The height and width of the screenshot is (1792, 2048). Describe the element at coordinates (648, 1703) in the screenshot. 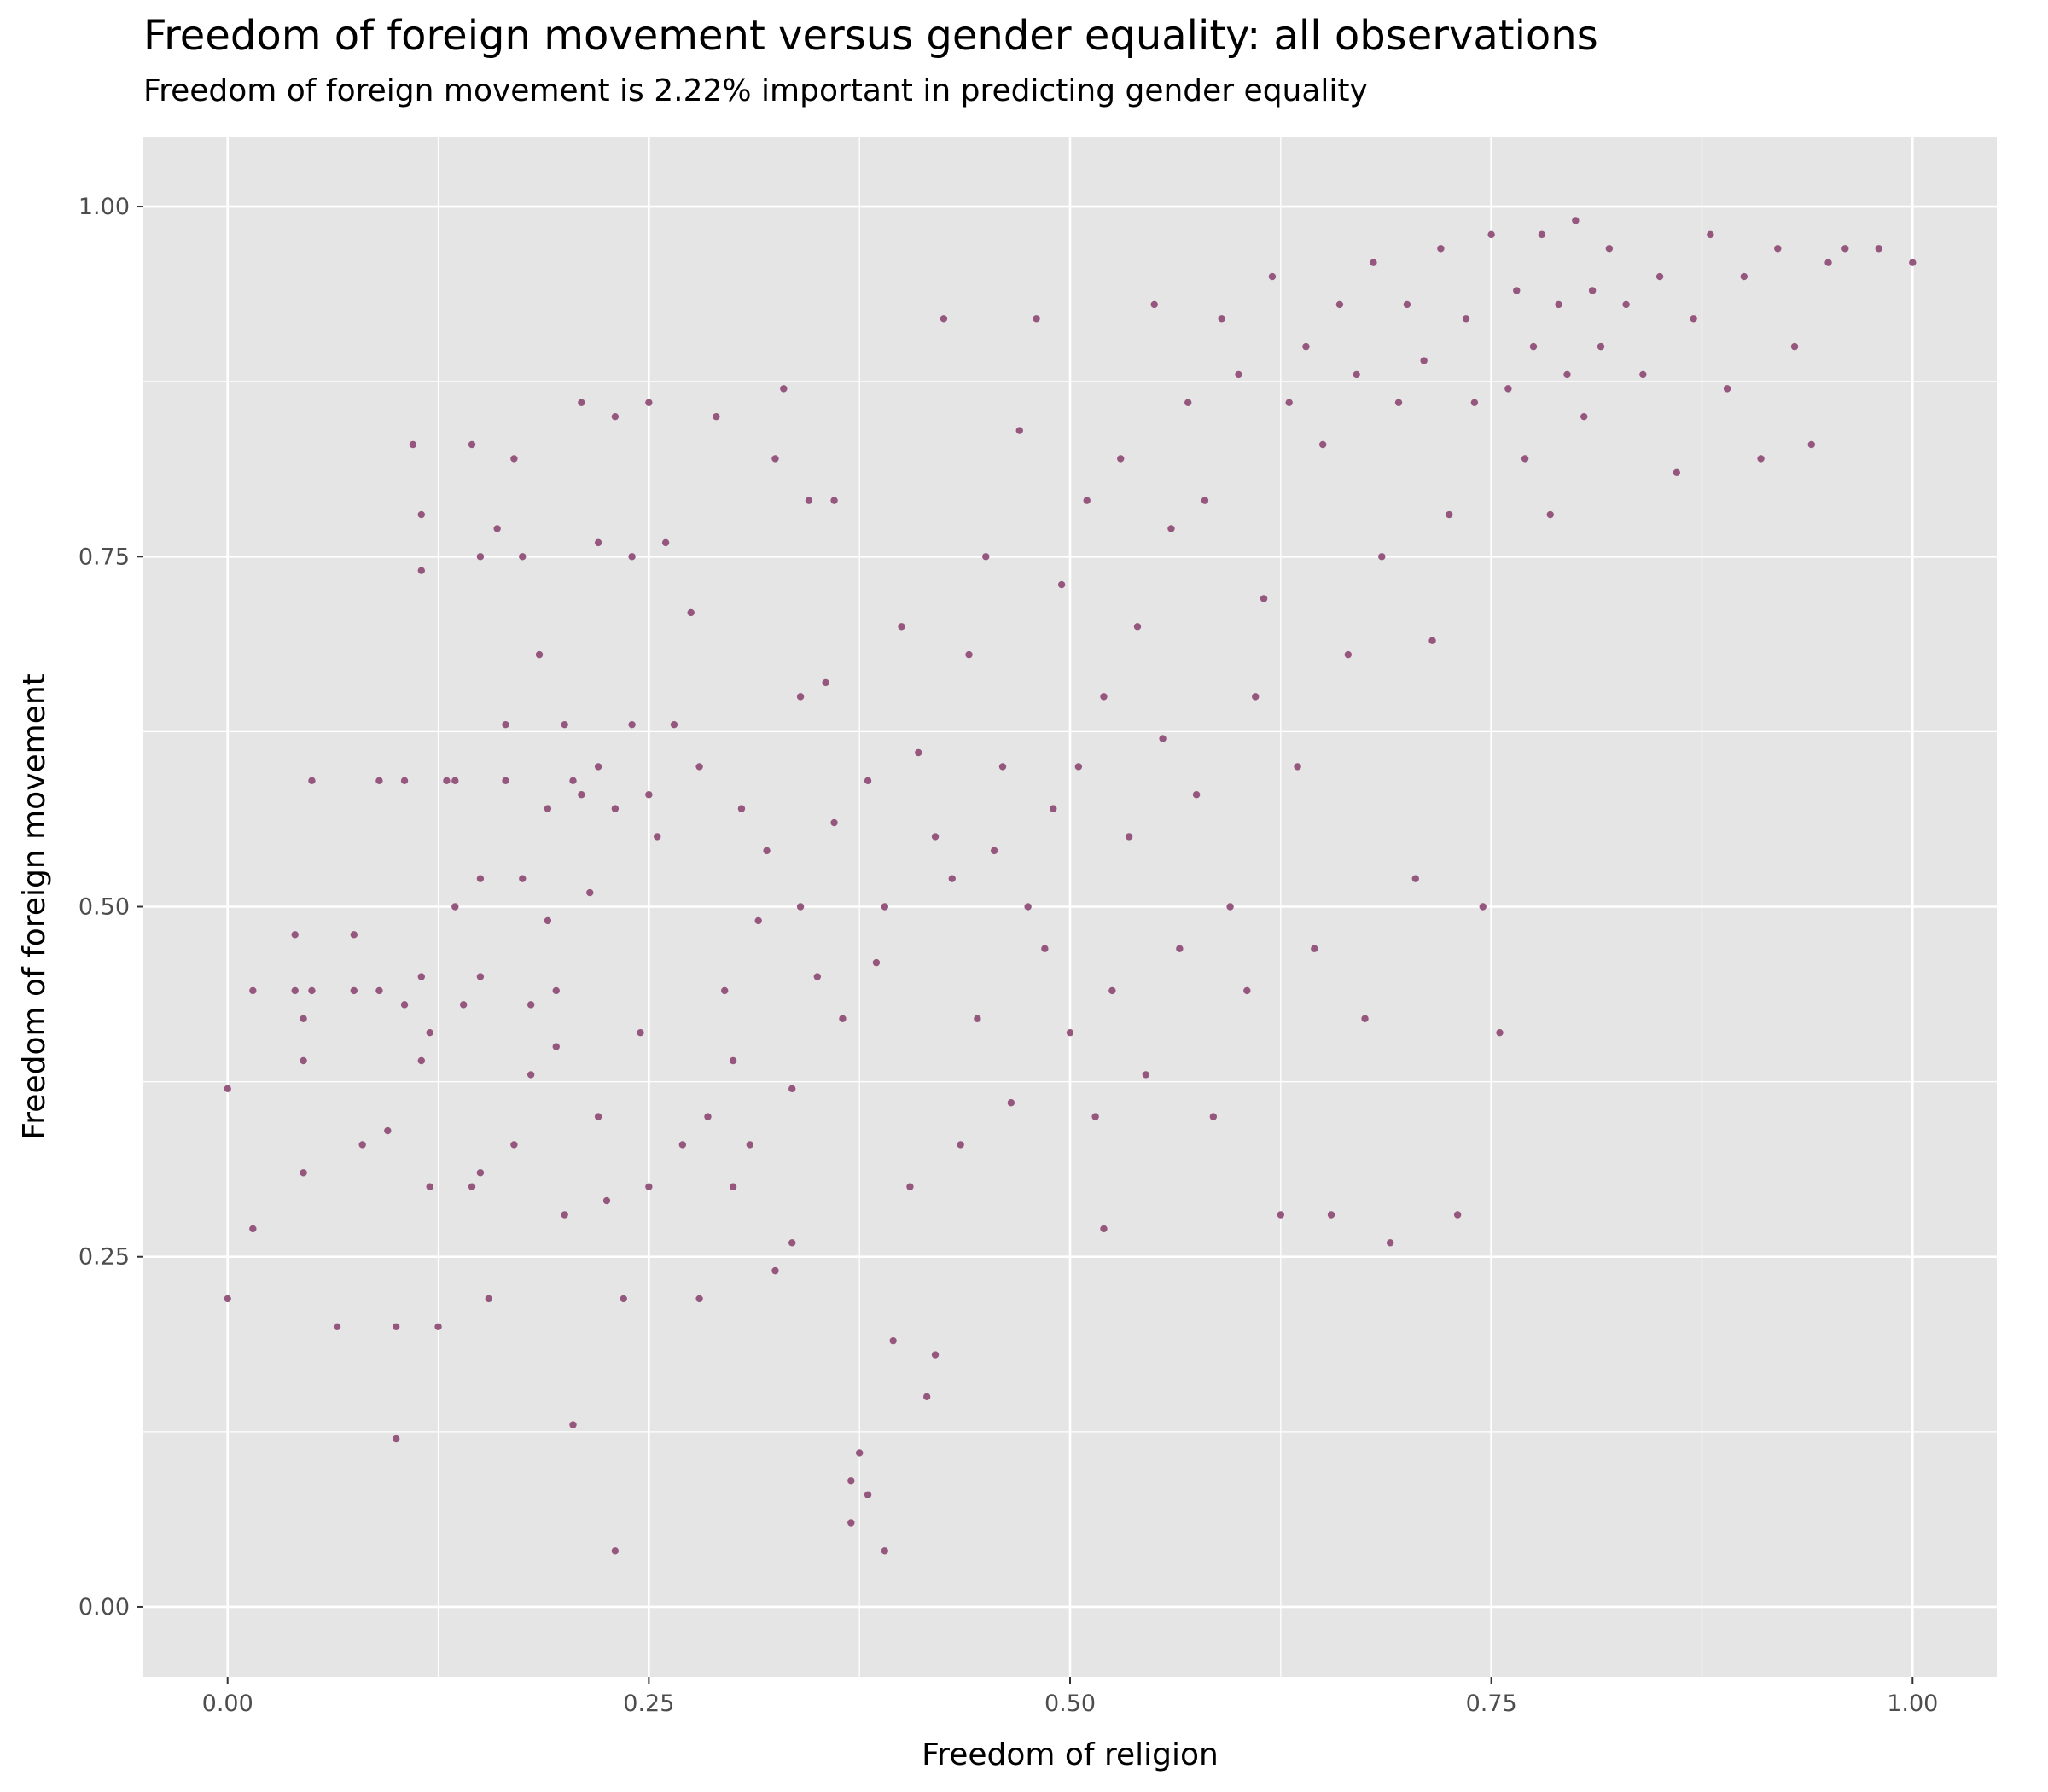

I see `x-tick-label: 0.25` at that location.